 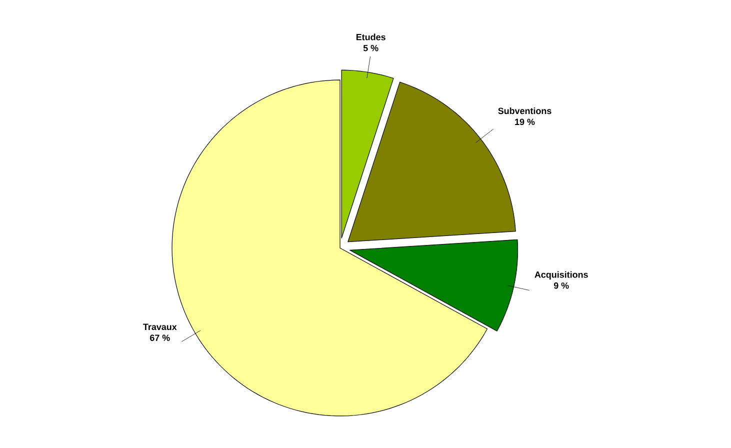 I want to click on data-label: 5 %, so click(x=370, y=48).